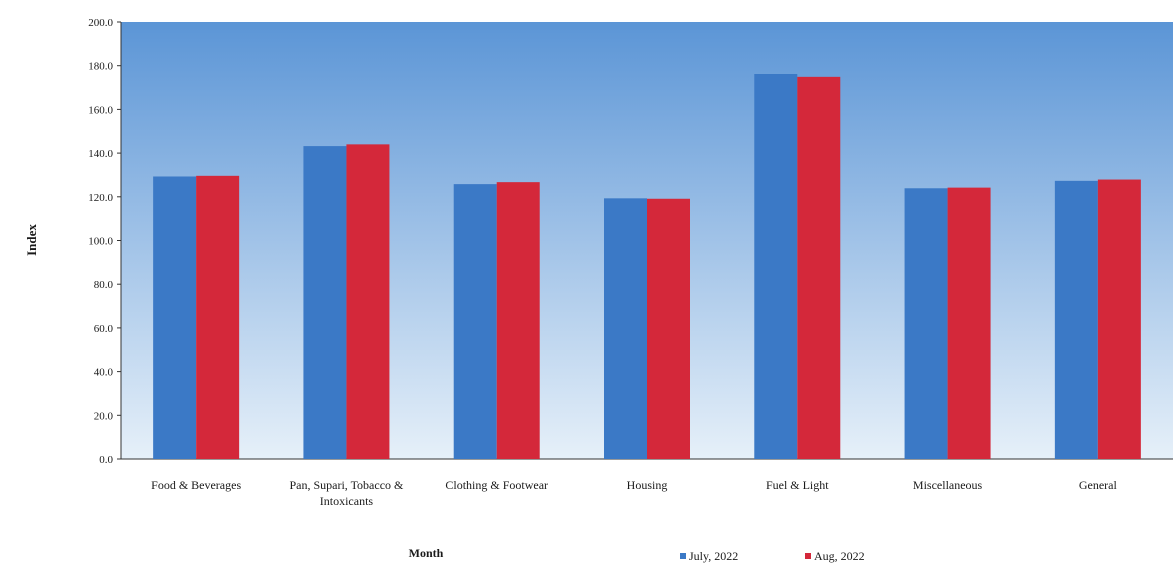 This screenshot has height=571, width=1173. I want to click on y-tick-label: 80.0, so click(104, 285).